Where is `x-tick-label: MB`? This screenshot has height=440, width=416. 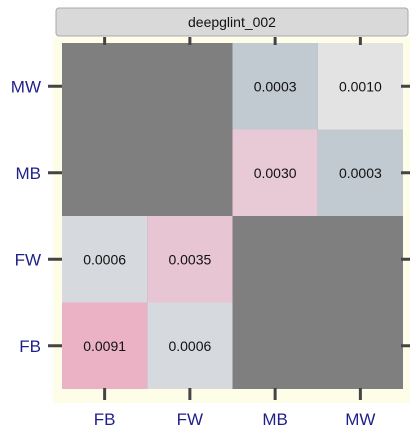
x-tick-label: MB is located at coordinates (275, 419).